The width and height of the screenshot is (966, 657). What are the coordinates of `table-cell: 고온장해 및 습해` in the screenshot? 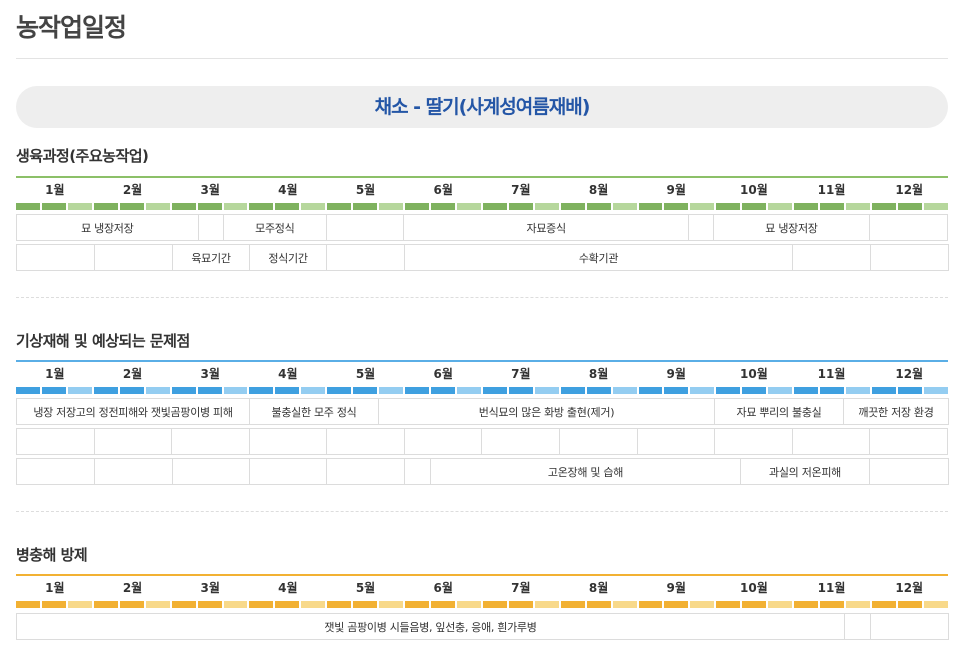 It's located at (585, 471).